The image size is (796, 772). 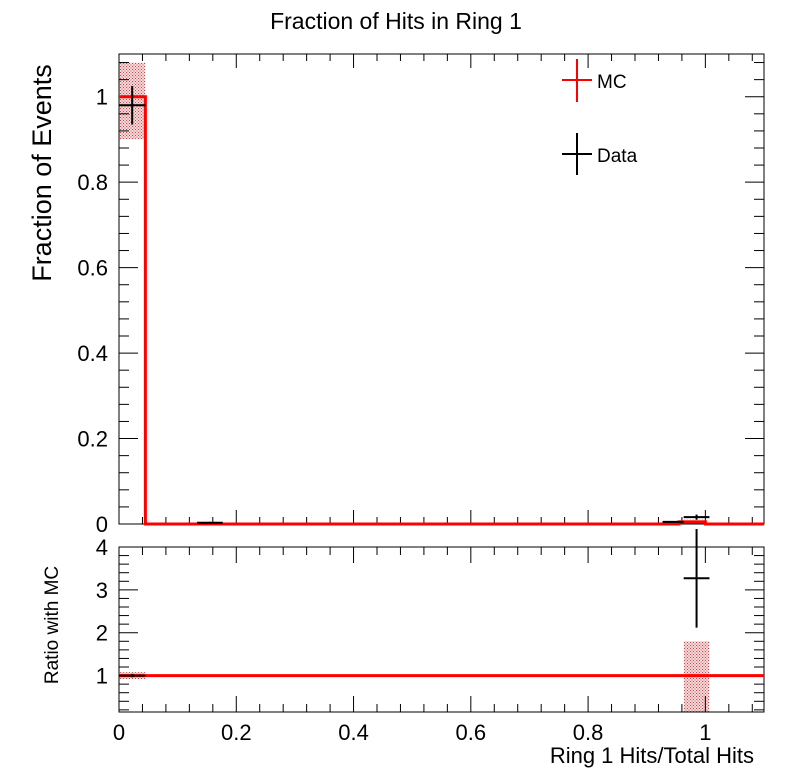 I want to click on x-tick-label: 0.8, so click(x=588, y=732).